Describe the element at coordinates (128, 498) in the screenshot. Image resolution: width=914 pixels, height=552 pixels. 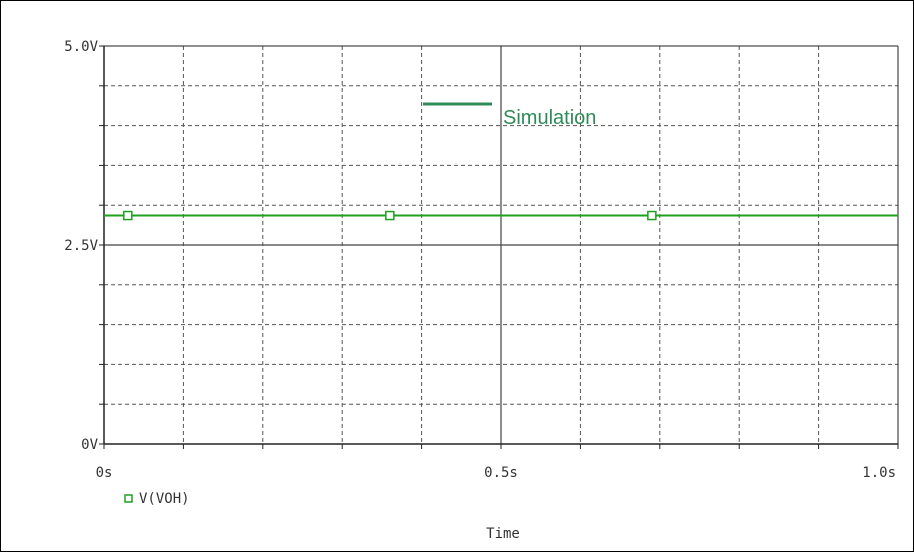
I see `legend-marker` at that location.